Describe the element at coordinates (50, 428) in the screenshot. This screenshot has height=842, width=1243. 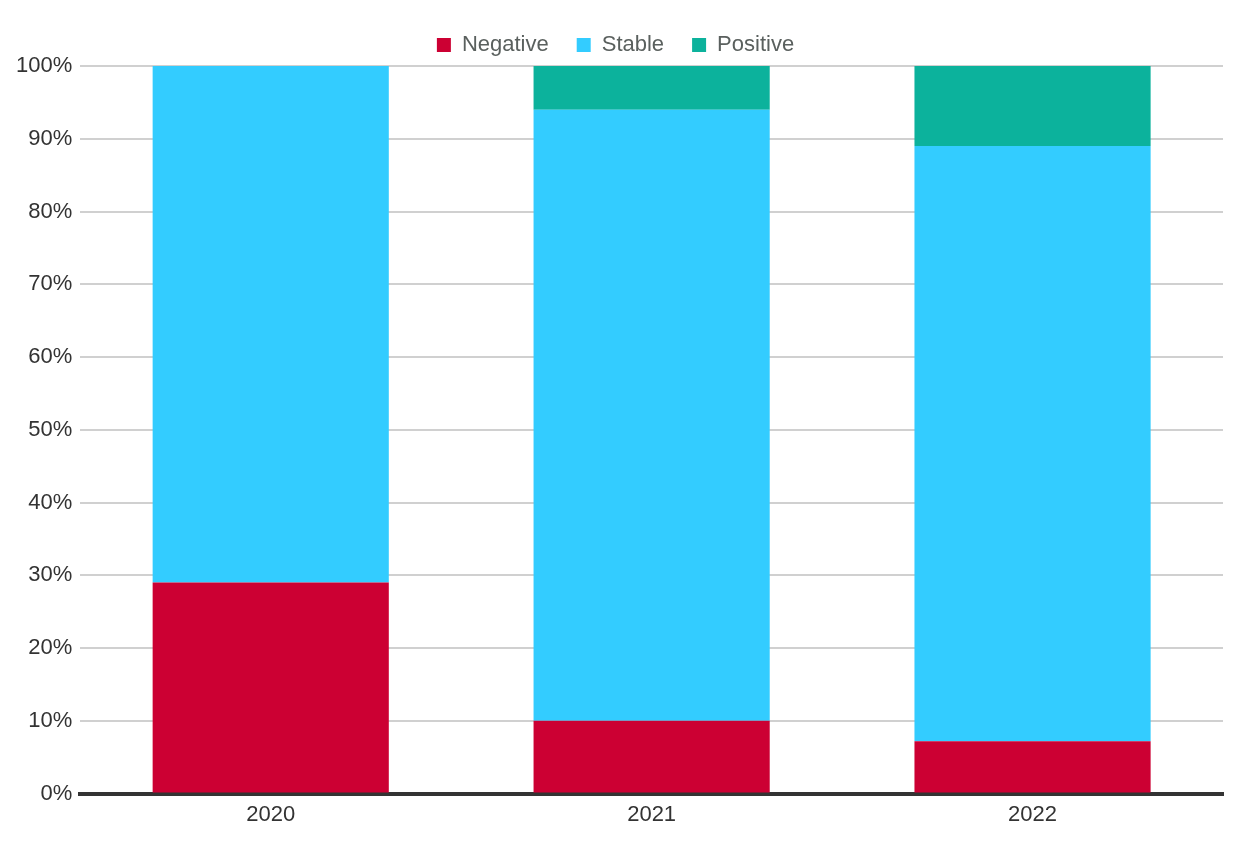
I see `y-tick-label: 50%` at that location.